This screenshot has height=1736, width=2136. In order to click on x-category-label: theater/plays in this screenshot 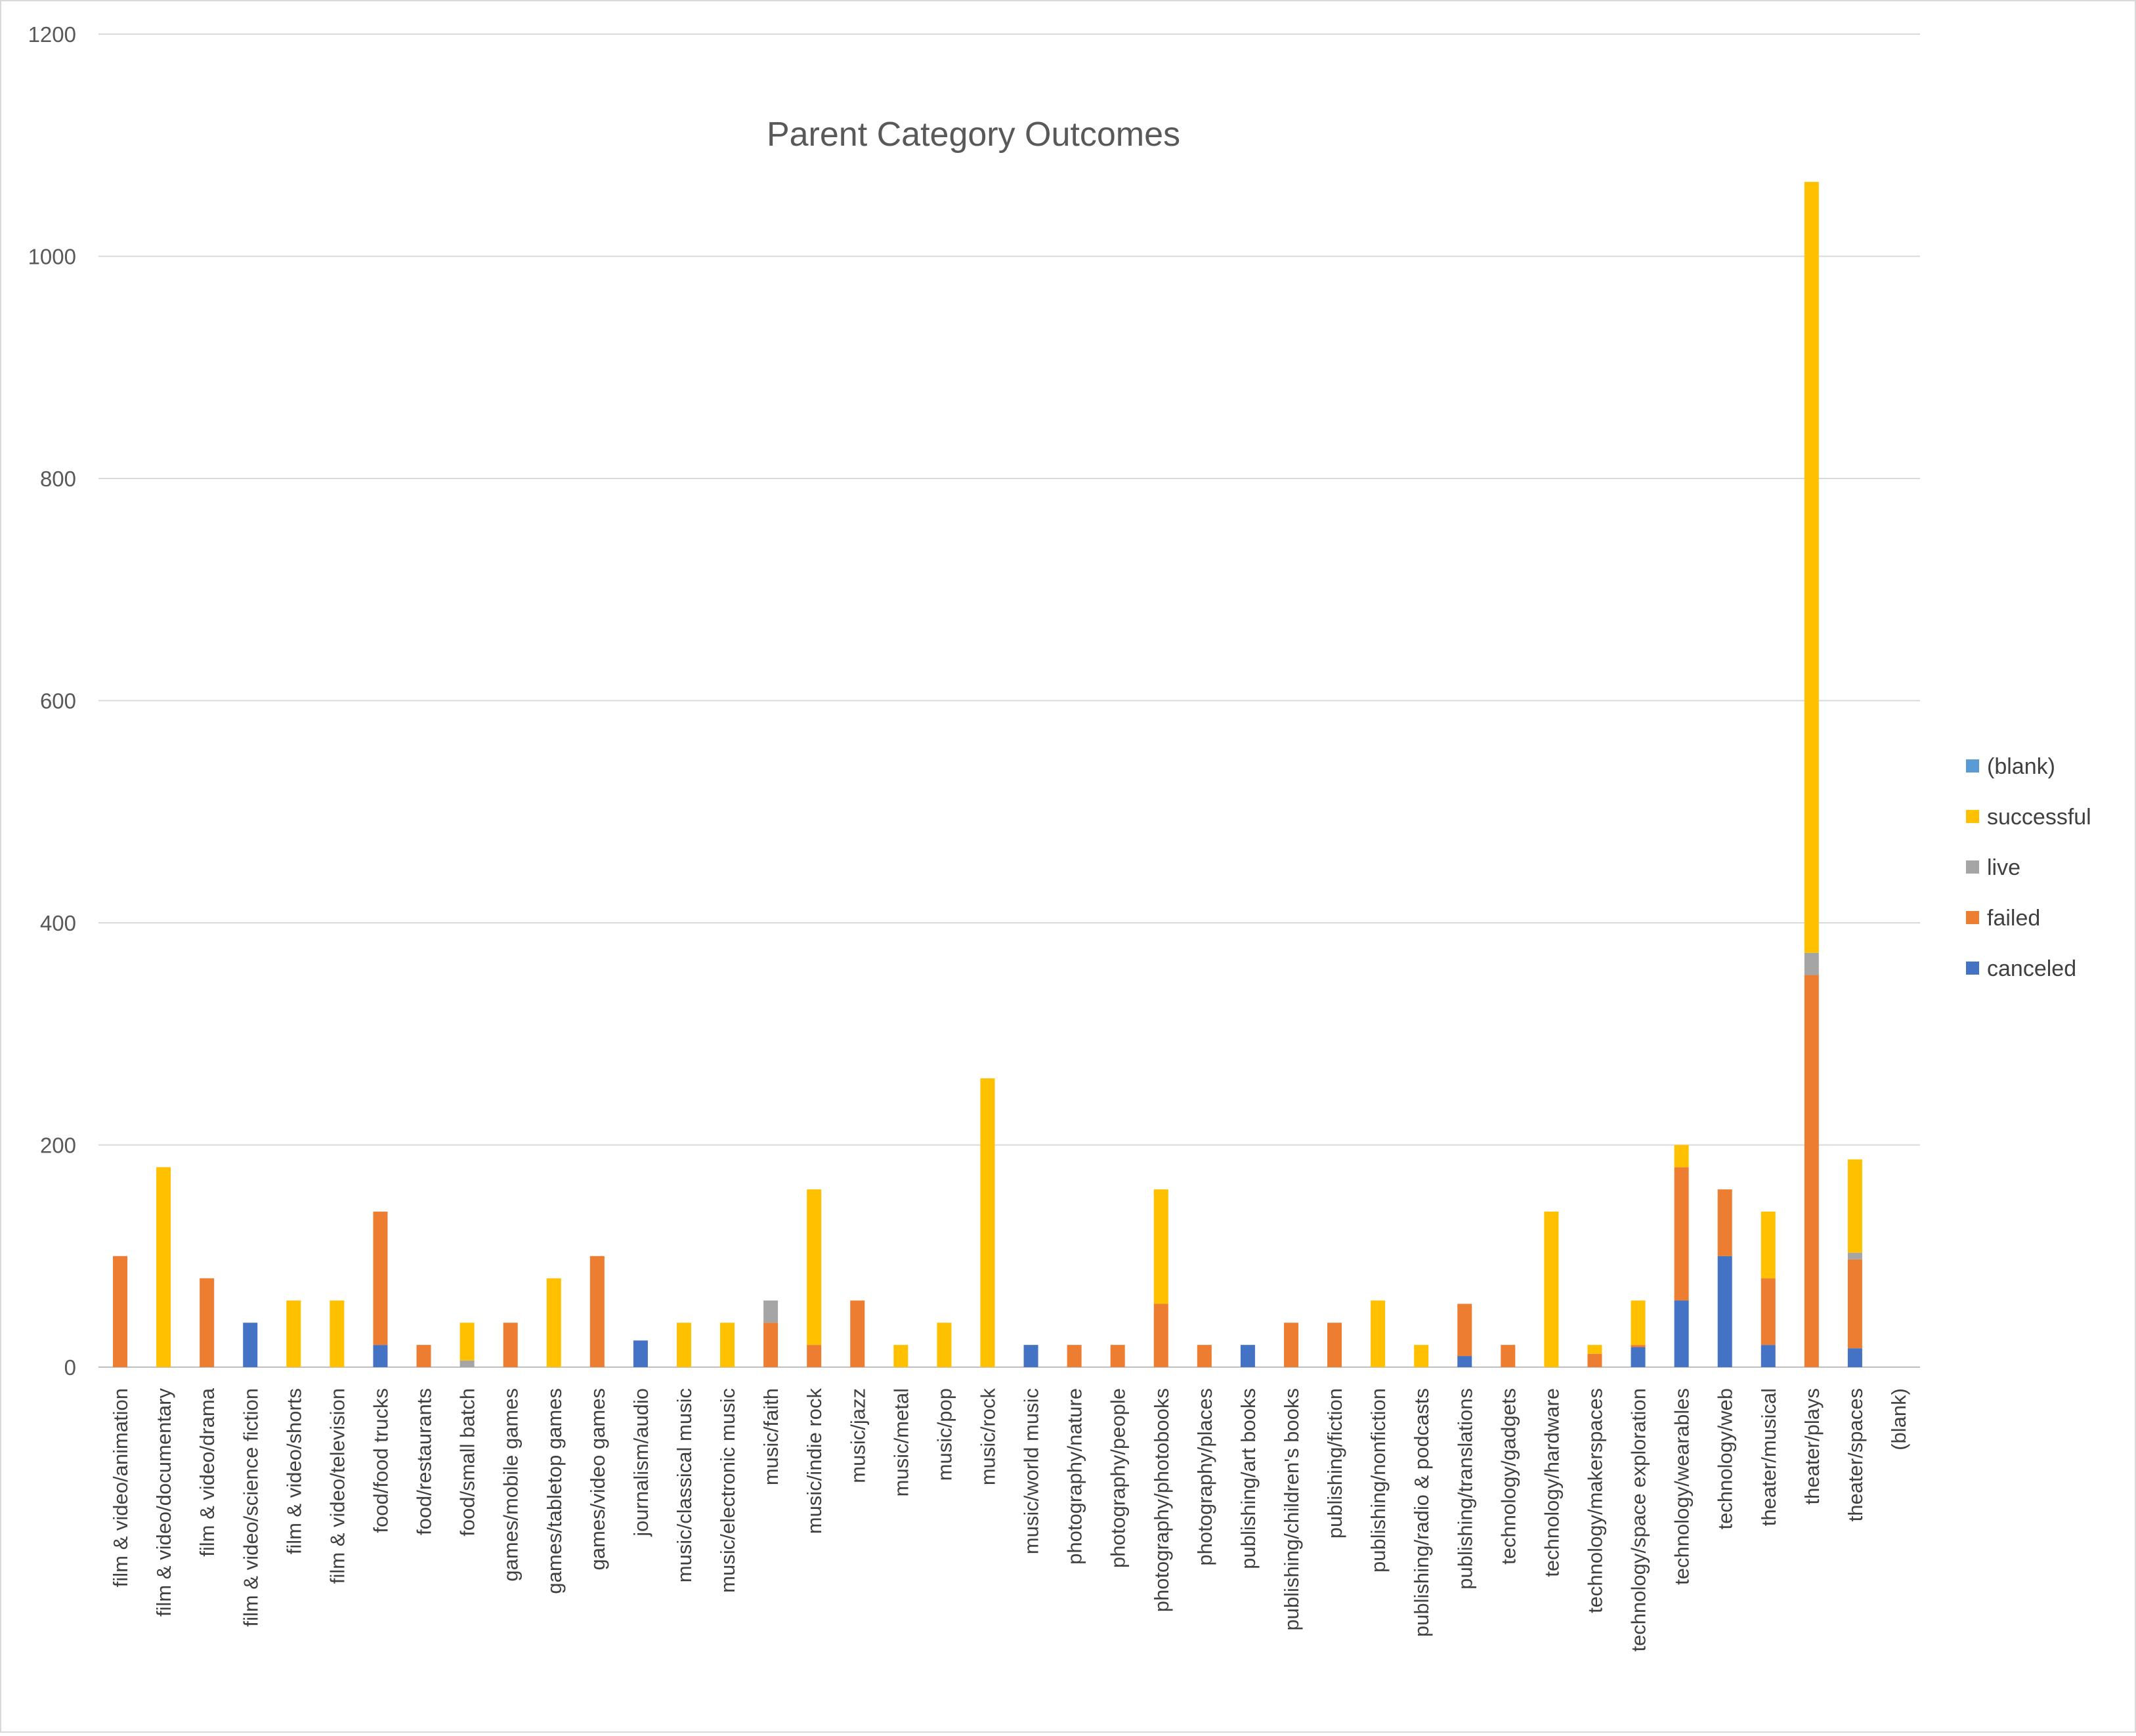, I will do `click(1813, 1446)`.